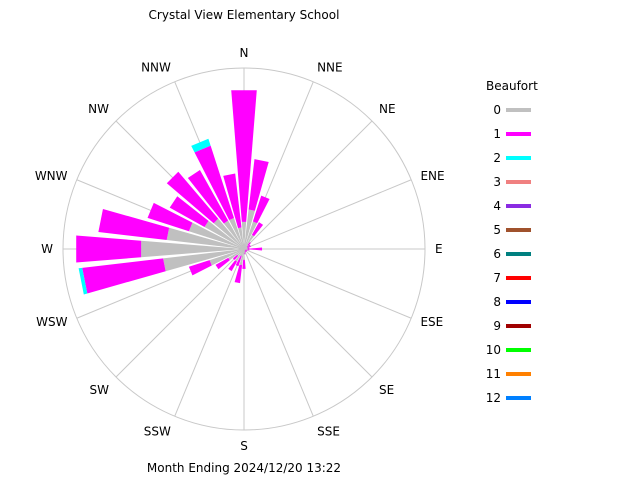  Describe the element at coordinates (209, 332) in the screenshot. I see `grid-spoke-ssw` at that location.